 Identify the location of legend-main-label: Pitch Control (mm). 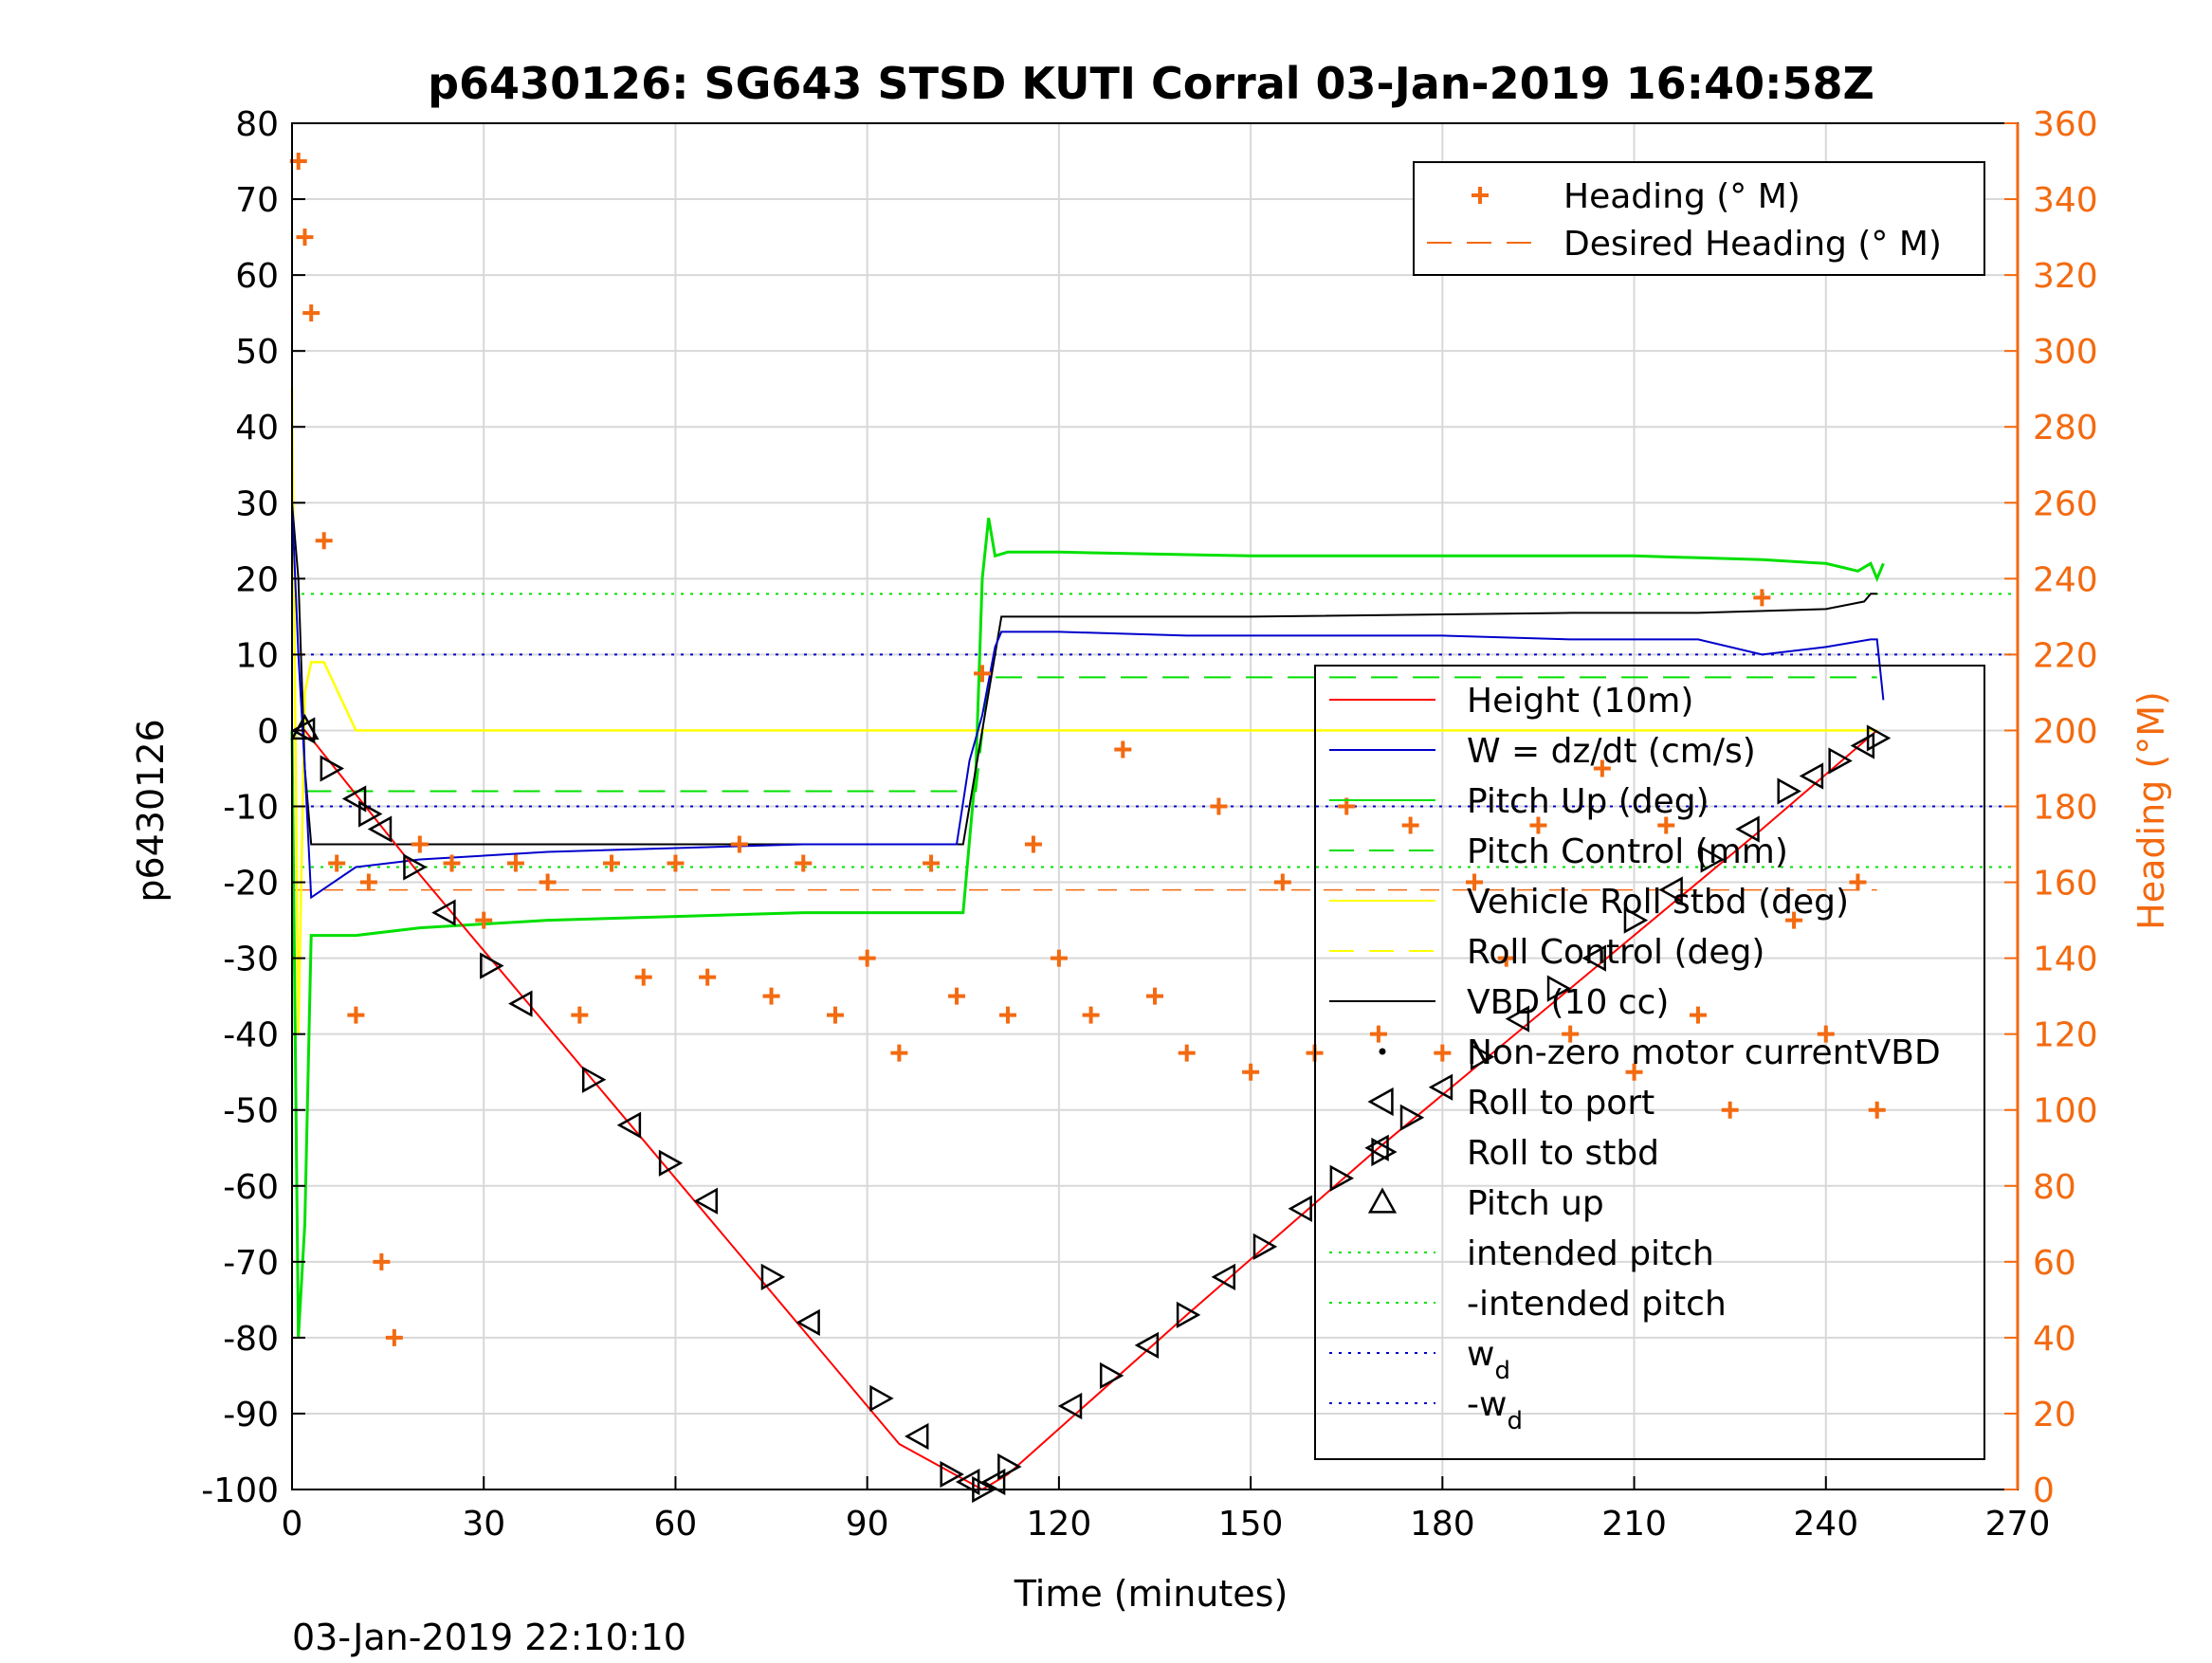
(1627, 851).